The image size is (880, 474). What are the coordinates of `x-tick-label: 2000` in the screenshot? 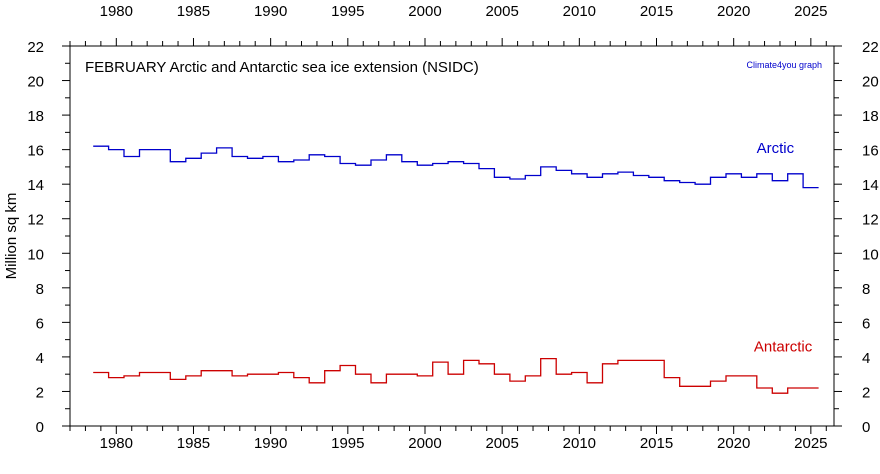 It's located at (424, 443).